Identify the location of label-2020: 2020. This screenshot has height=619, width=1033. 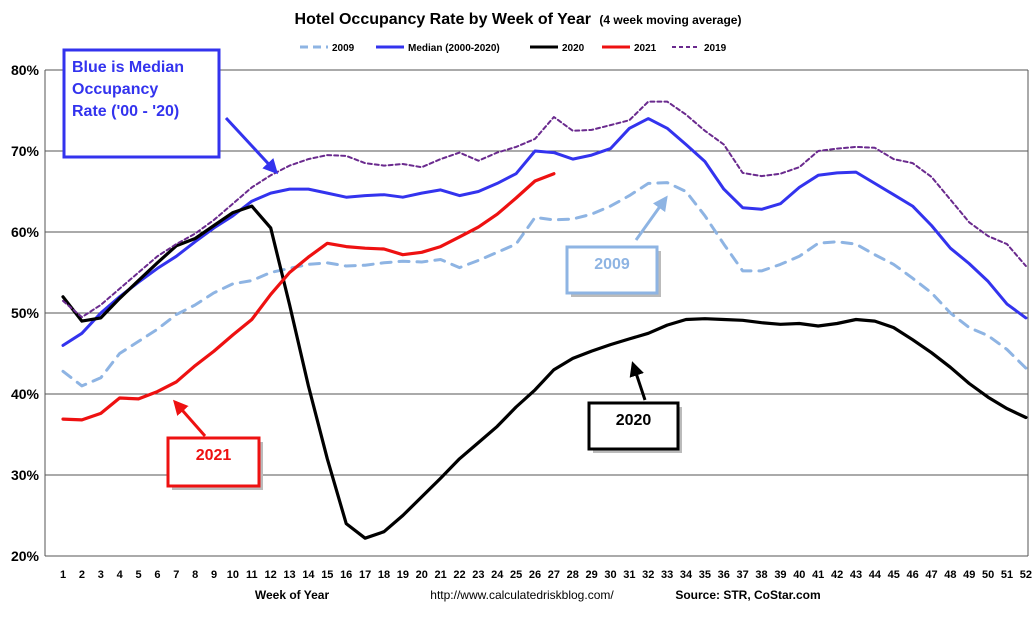
(634, 427).